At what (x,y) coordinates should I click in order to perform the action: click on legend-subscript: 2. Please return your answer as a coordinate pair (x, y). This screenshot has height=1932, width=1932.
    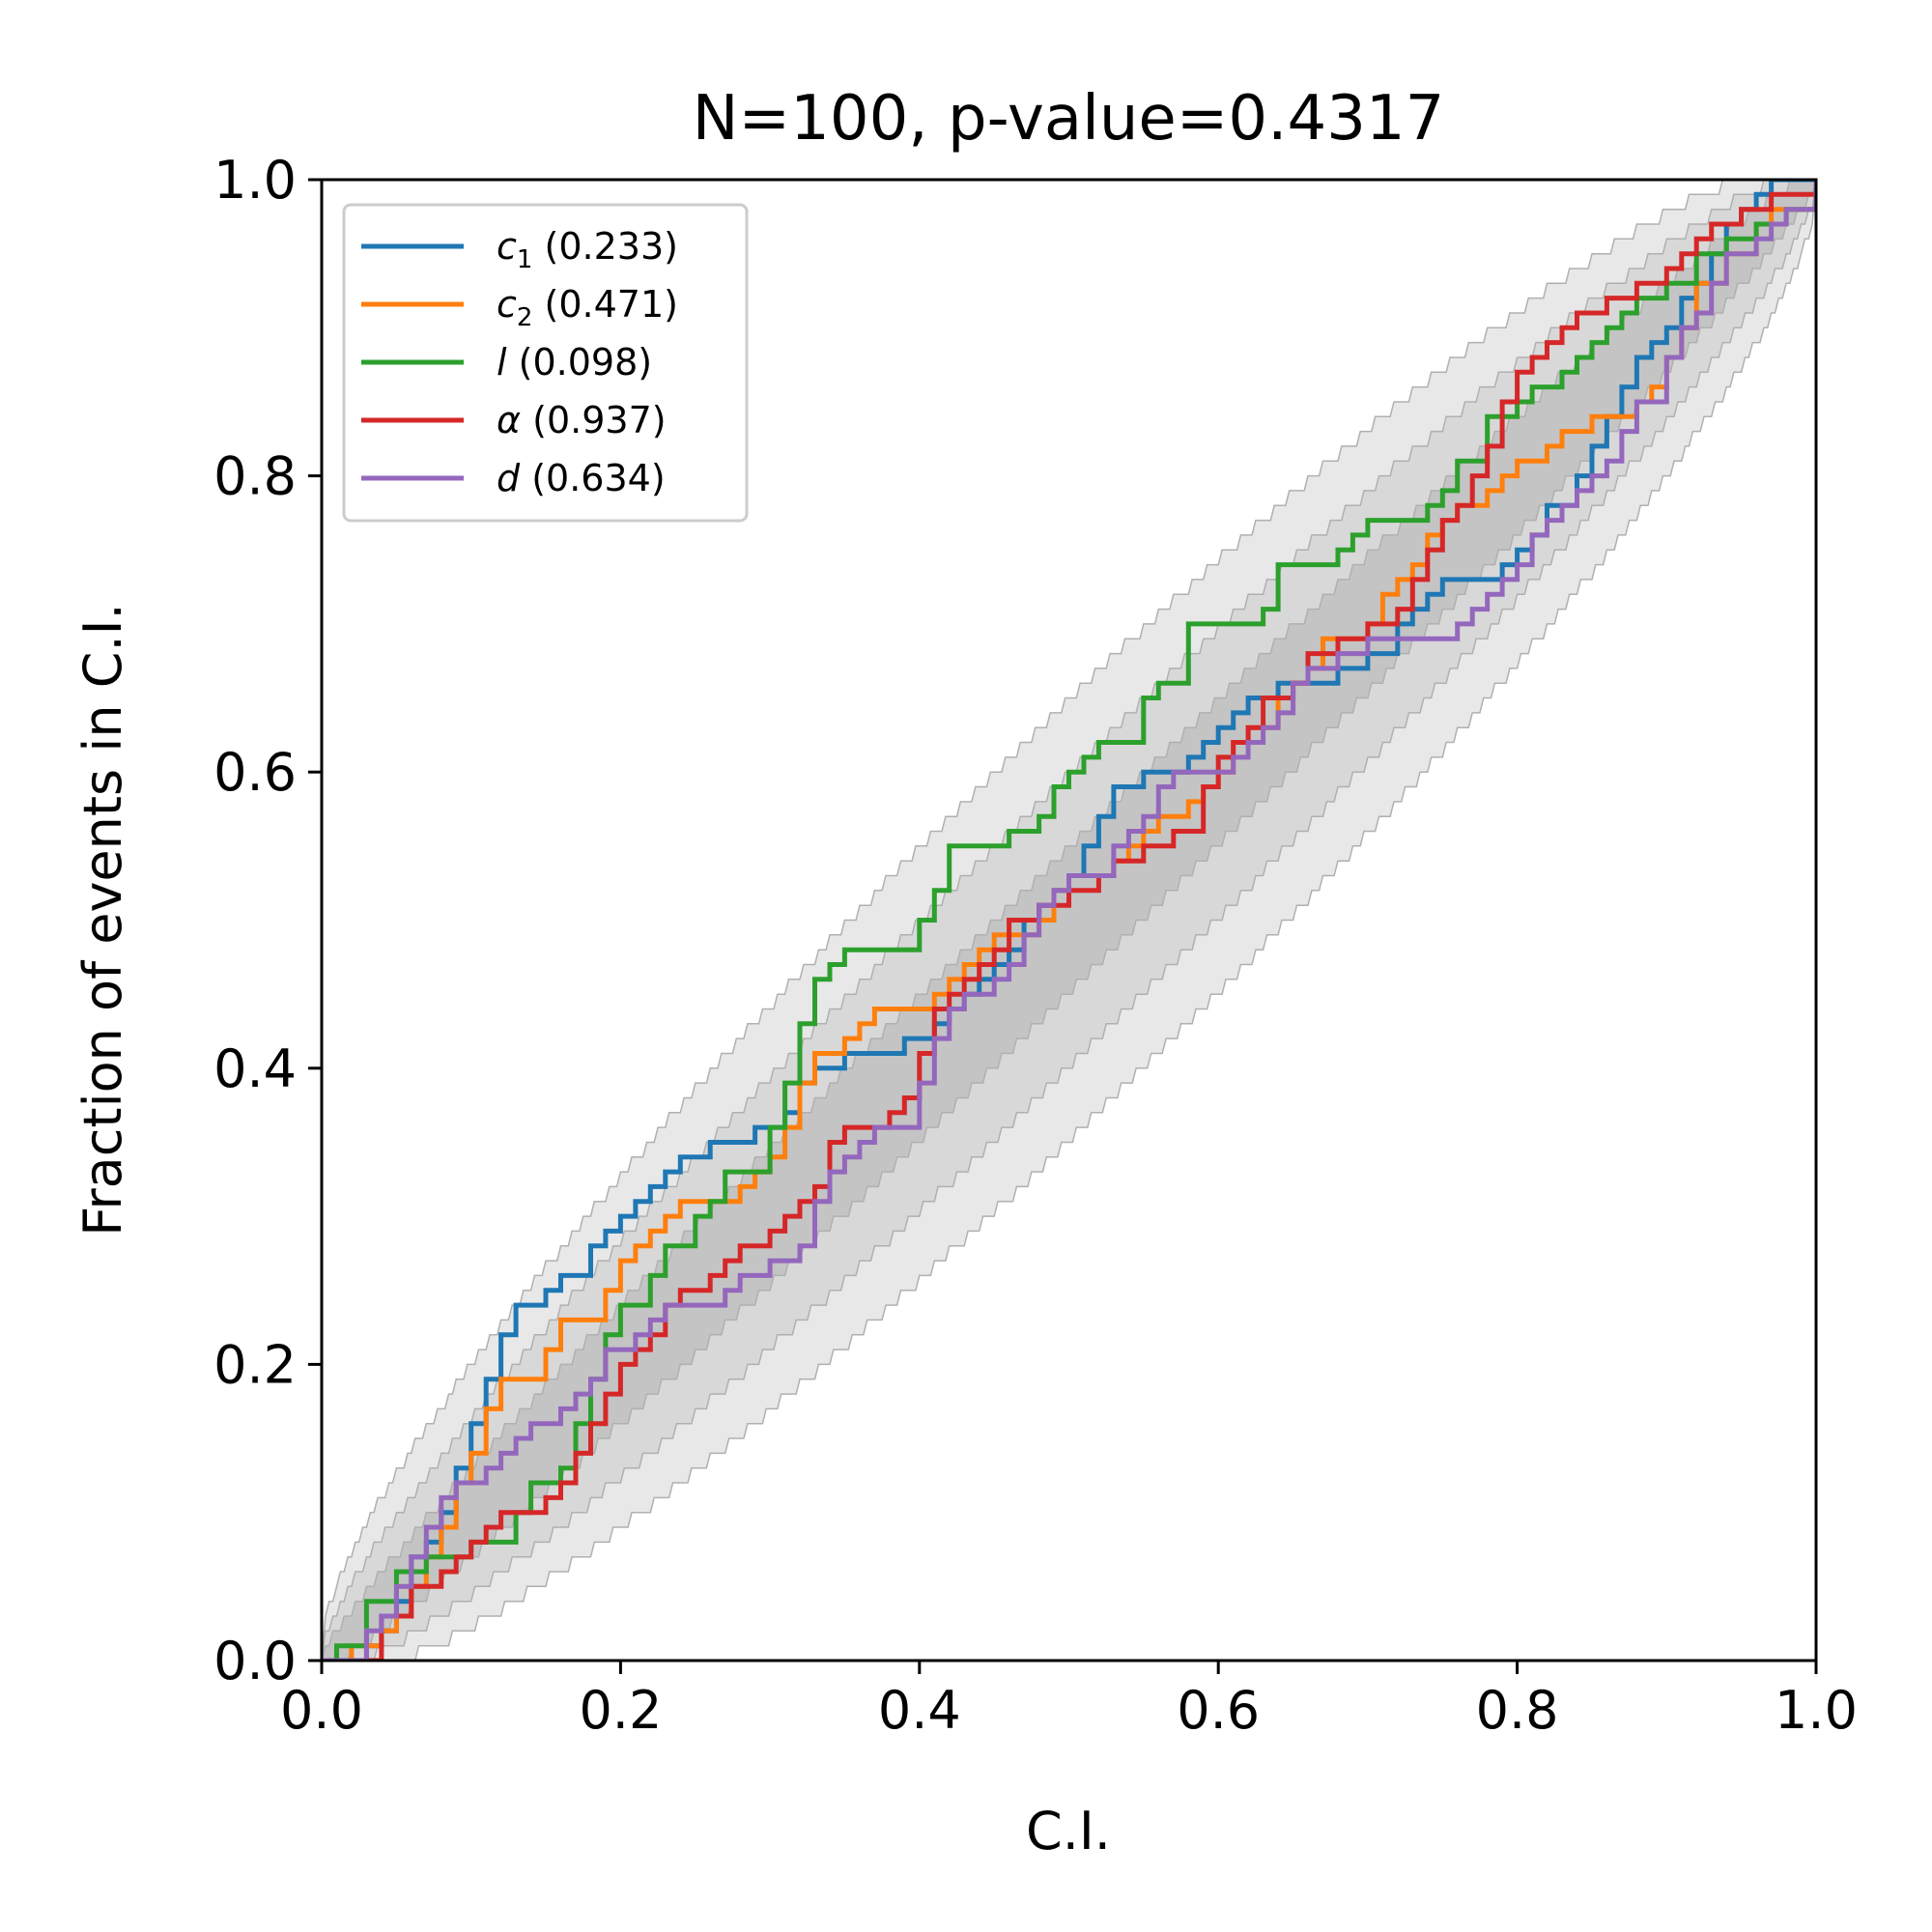
    Looking at the image, I should click on (525, 317).